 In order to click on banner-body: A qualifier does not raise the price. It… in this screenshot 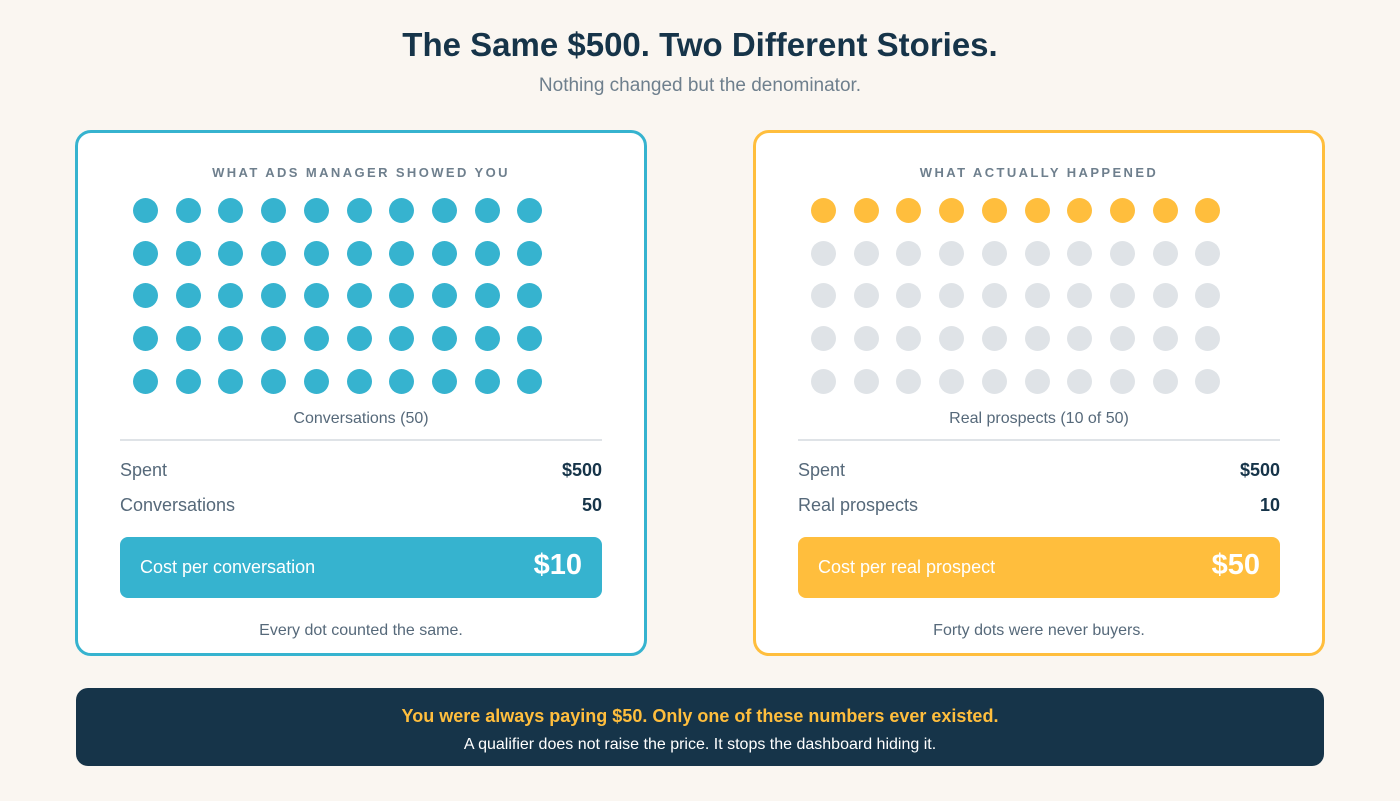, I will do `click(700, 744)`.